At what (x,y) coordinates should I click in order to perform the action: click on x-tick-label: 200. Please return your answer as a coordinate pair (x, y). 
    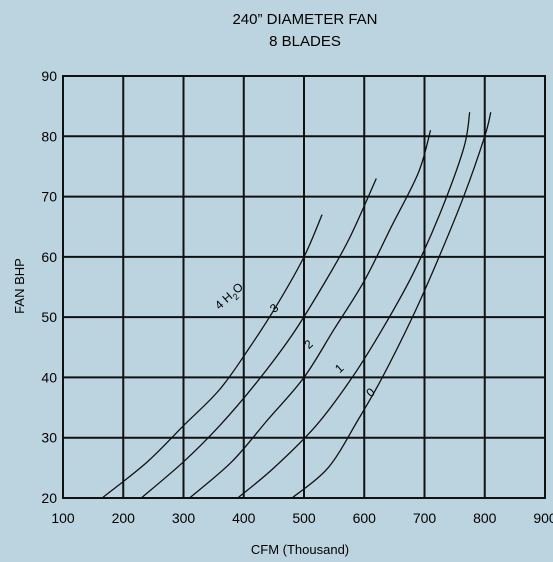
    Looking at the image, I should click on (124, 518).